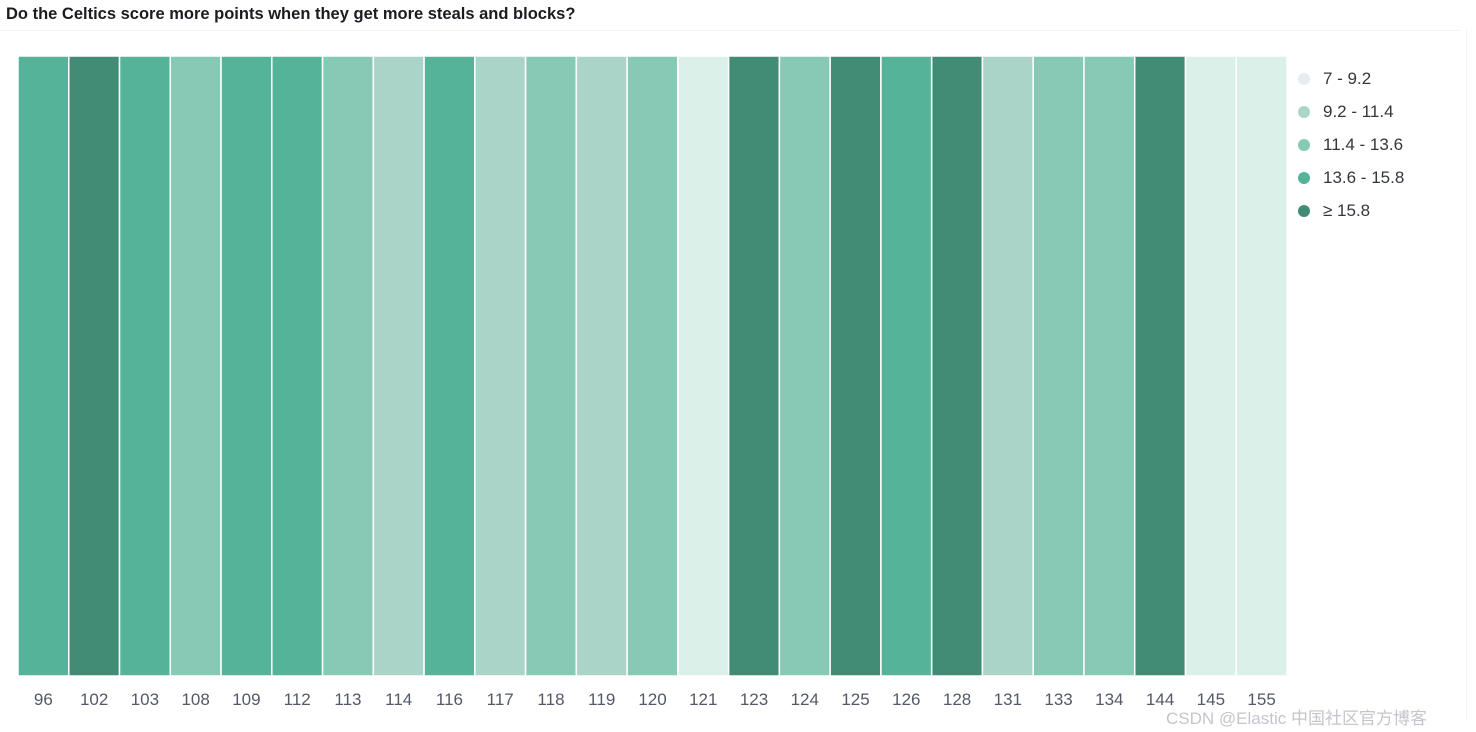  What do you see at coordinates (1347, 78) in the screenshot?
I see `legend-label: 7 - 9.2` at bounding box center [1347, 78].